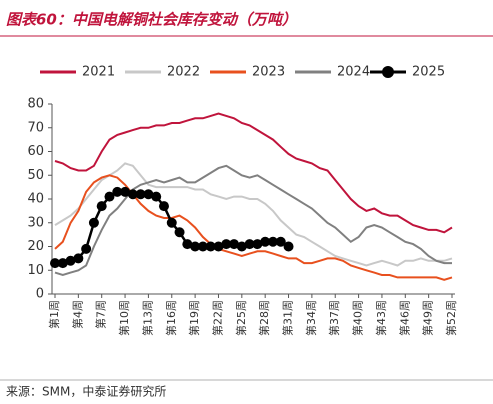 This screenshot has width=493, height=404. I want to click on legend-label: 2023, so click(268, 72).